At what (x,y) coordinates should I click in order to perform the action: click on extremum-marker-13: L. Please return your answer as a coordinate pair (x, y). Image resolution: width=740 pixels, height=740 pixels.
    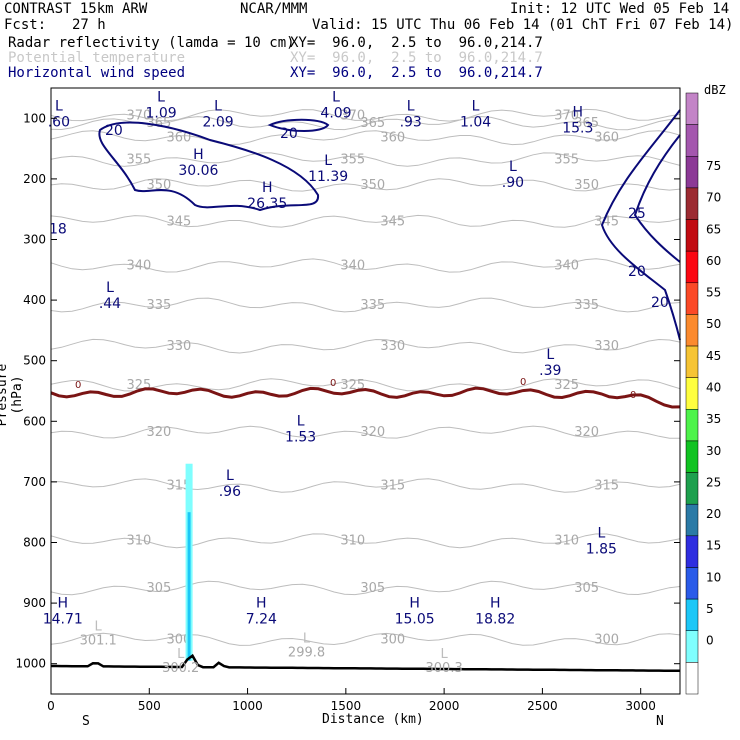
    Looking at the image, I should click on (301, 421).